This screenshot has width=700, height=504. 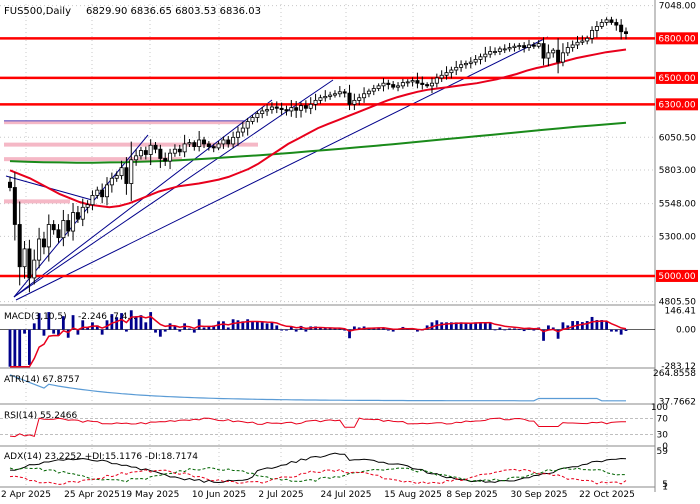 I want to click on ma-slow-line, so click(x=318, y=142).